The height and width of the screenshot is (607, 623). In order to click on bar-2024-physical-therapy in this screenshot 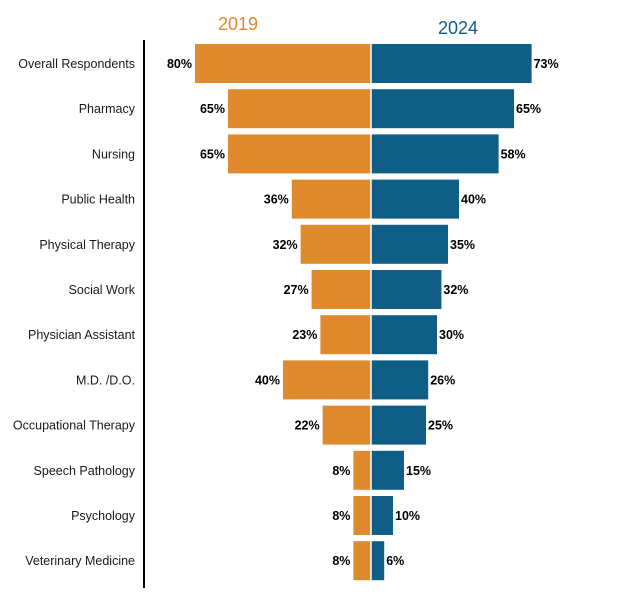, I will do `click(409, 244)`.